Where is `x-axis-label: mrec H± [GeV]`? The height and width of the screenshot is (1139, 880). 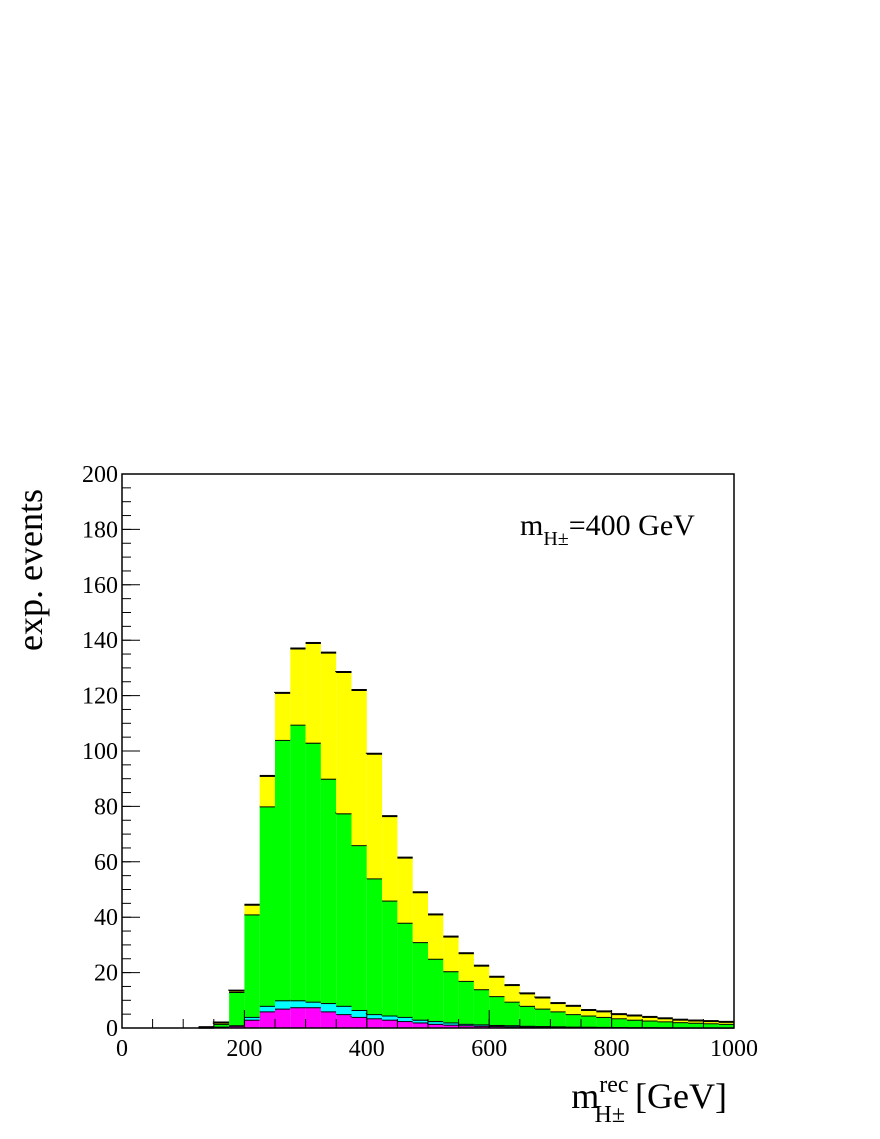 x-axis-label: mrec H± [GeV] is located at coordinates (649, 1100).